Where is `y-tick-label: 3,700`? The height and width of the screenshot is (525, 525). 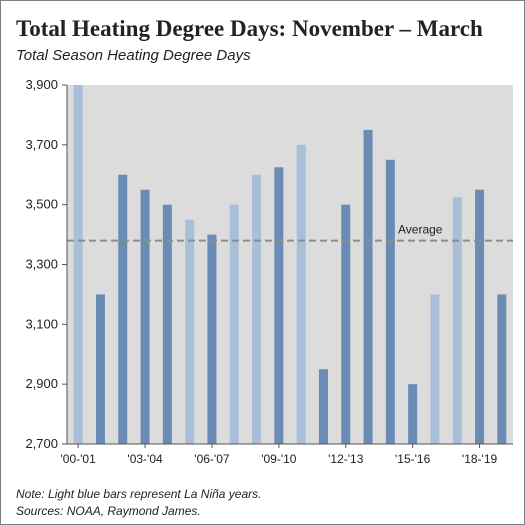 y-tick-label: 3,700 is located at coordinates (41, 144).